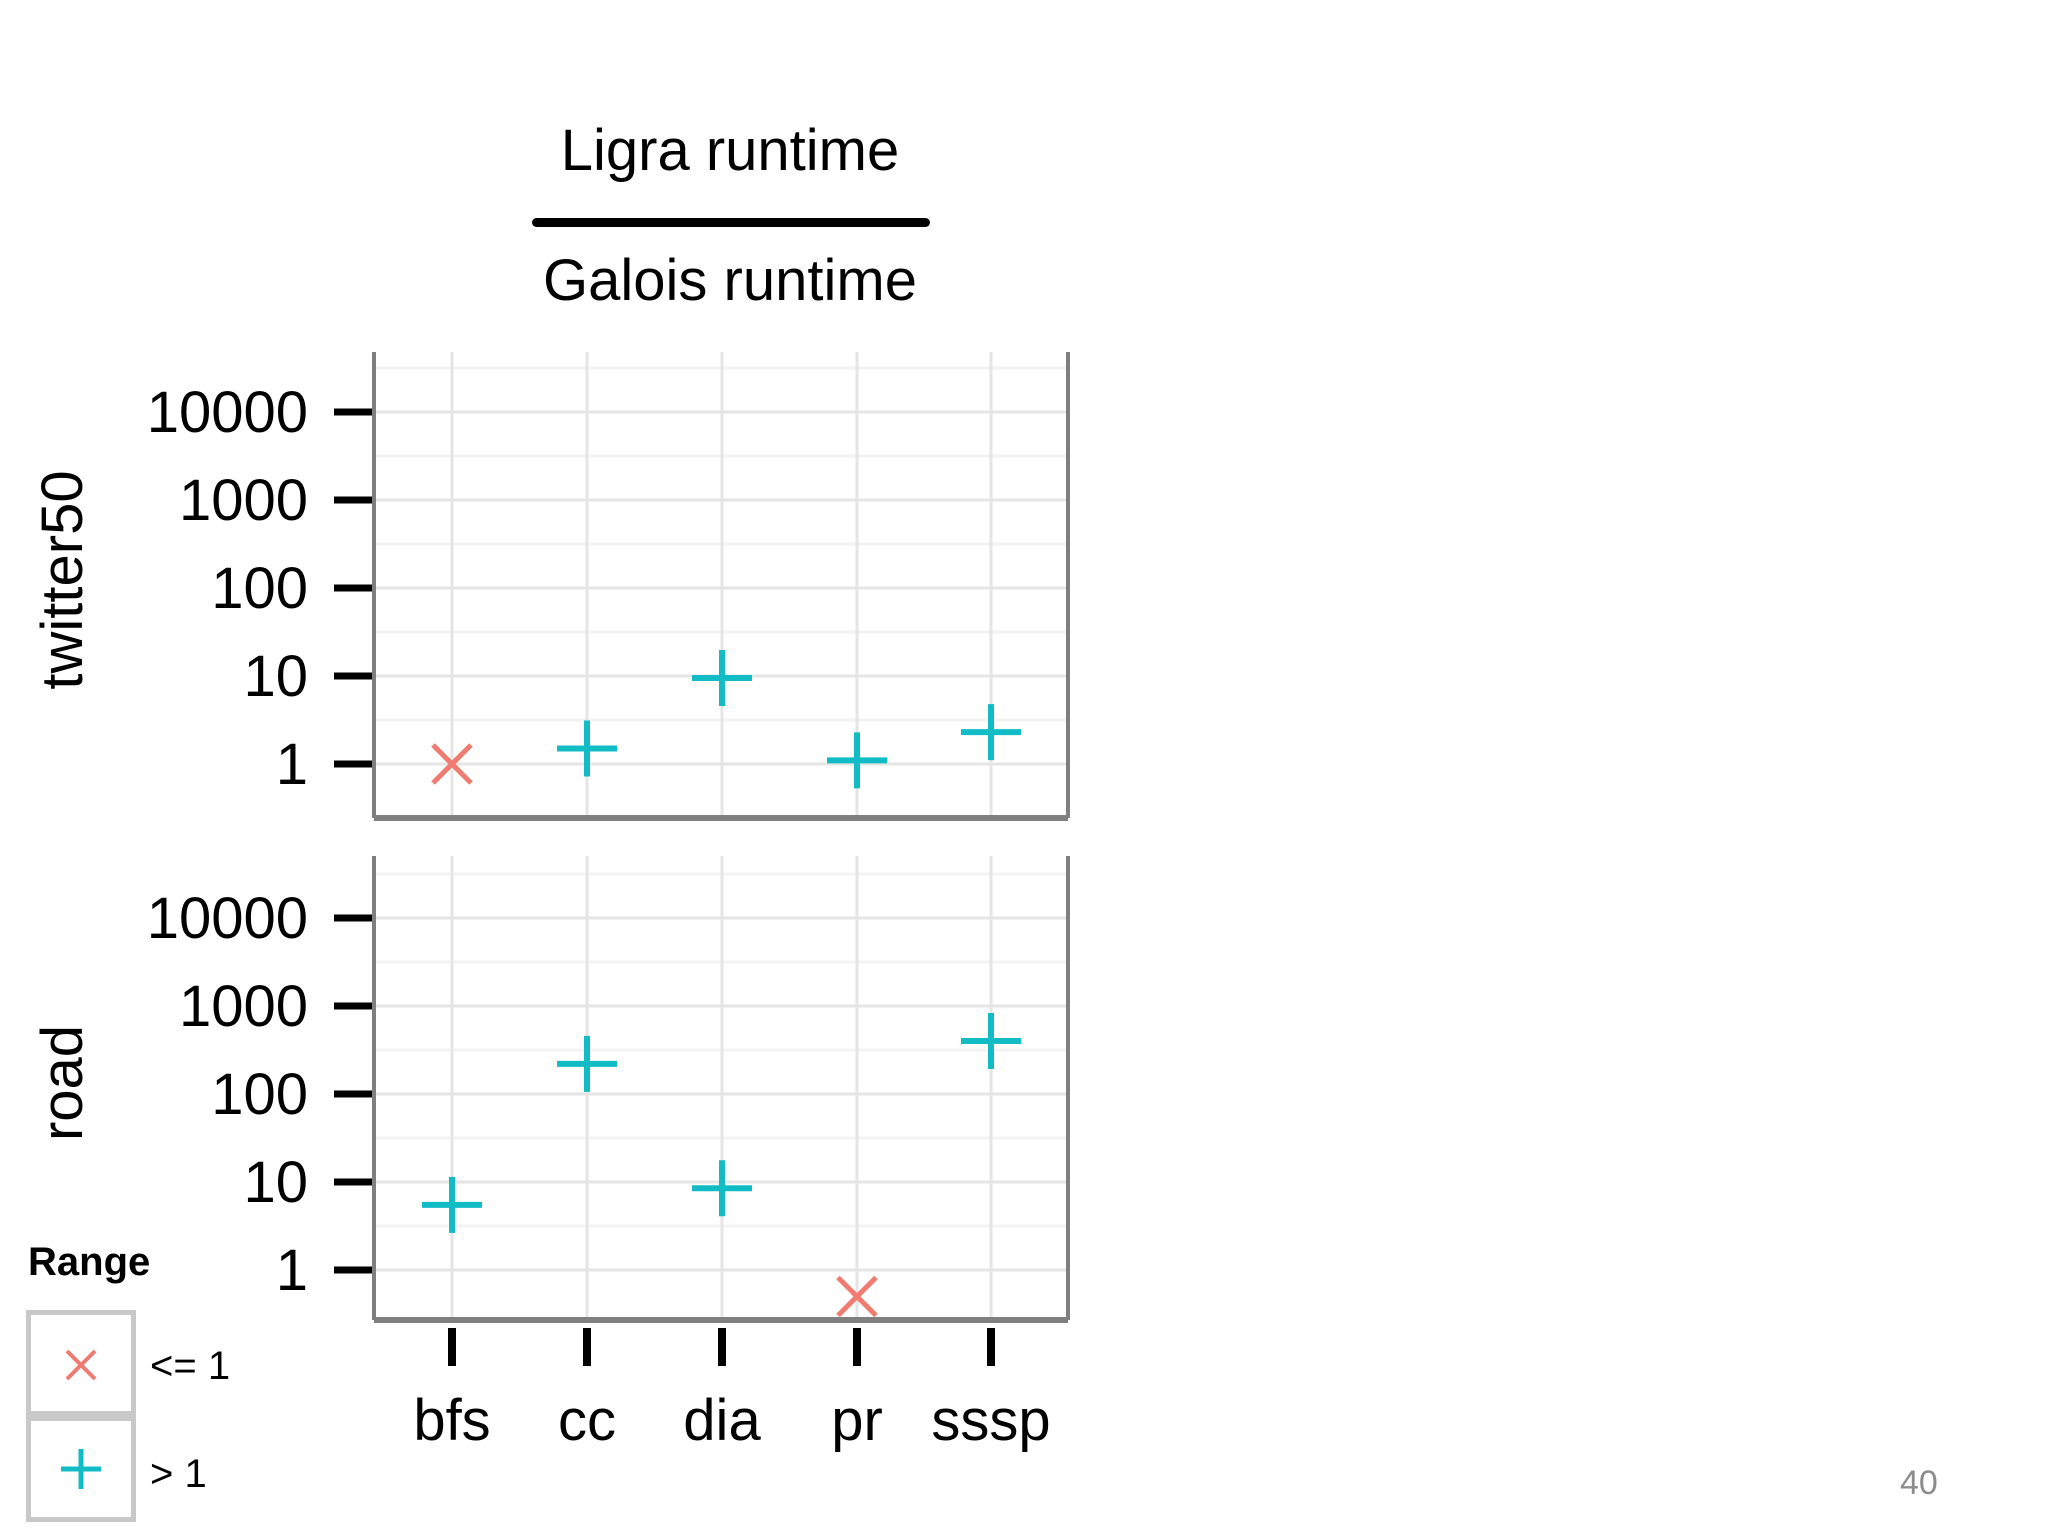 This screenshot has height=1536, width=2048. I want to click on legend-label-le1: <= 1, so click(190, 1366).